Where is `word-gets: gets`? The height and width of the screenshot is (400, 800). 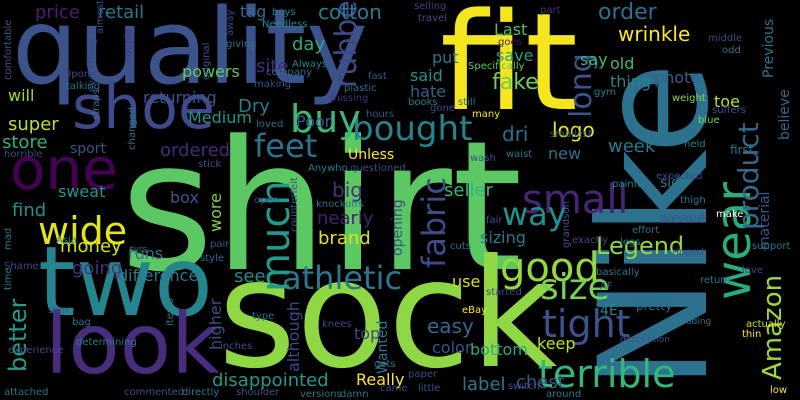
word-gets: gets is located at coordinates (385, 364).